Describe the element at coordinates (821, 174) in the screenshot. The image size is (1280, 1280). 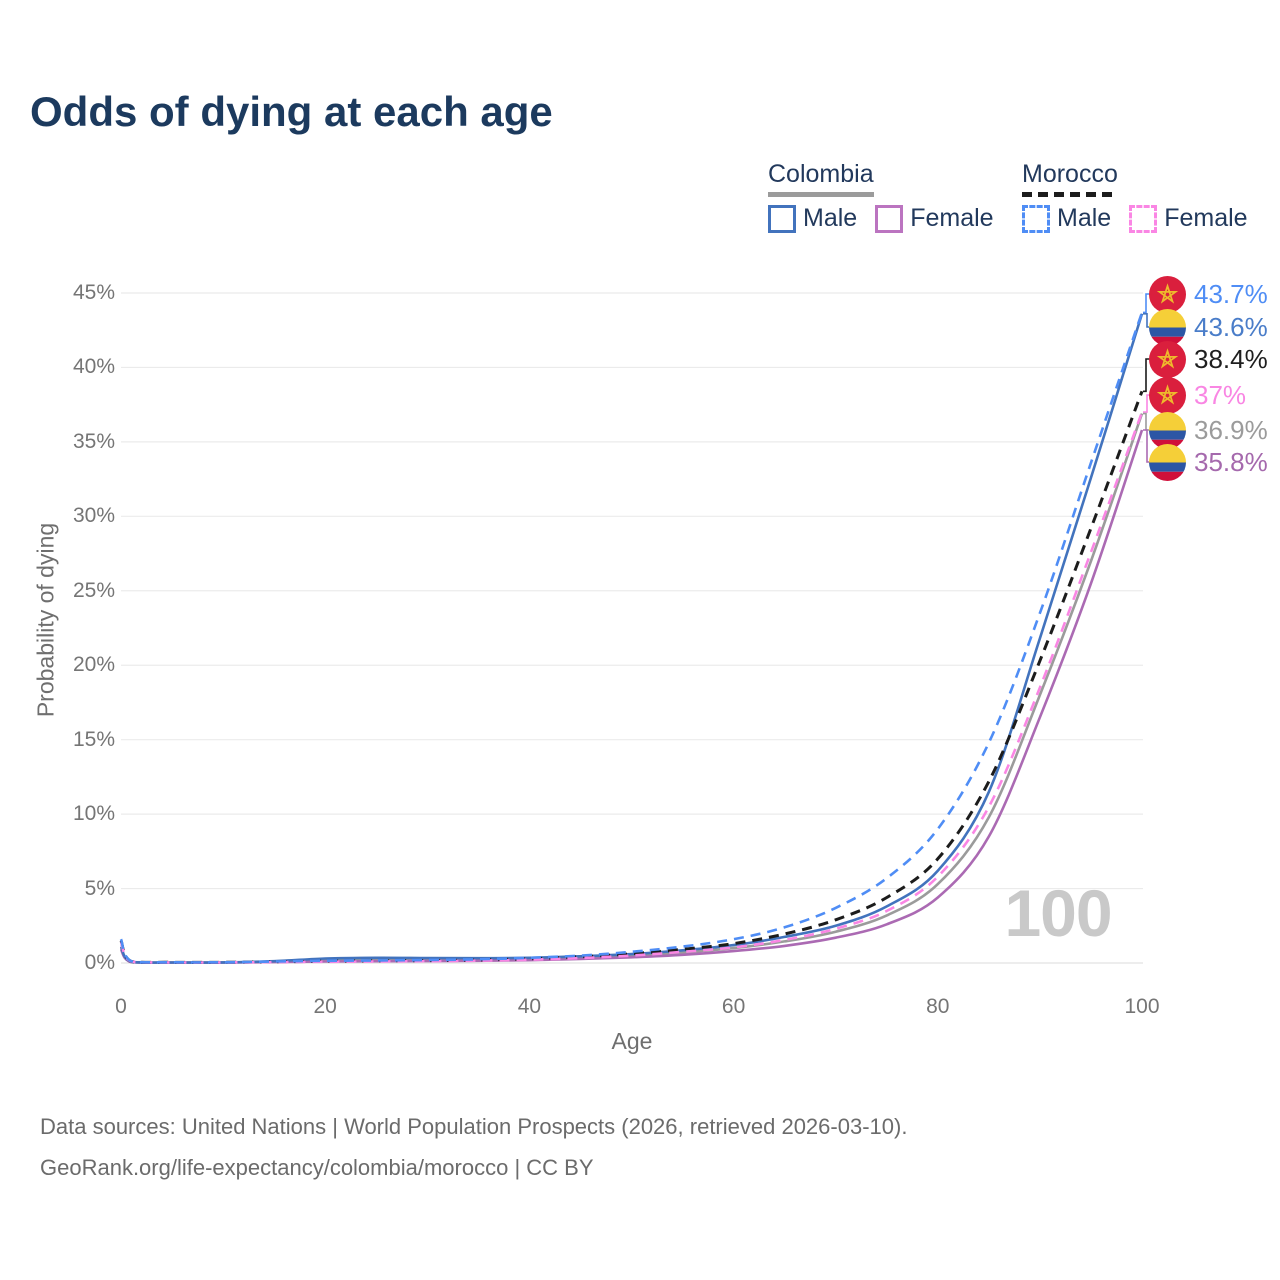
I see `legend-country-label: Colombia` at that location.